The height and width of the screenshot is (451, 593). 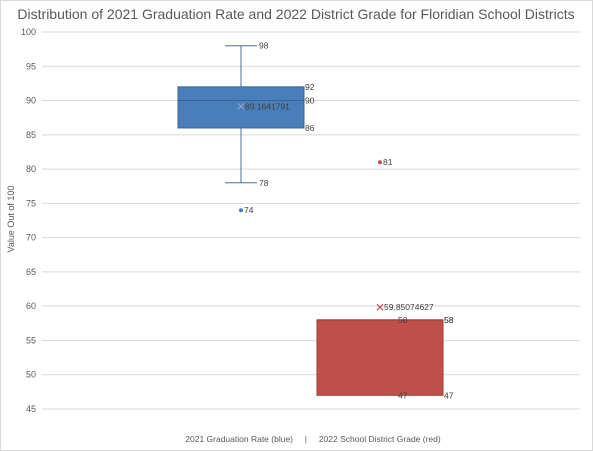 What do you see at coordinates (28, 32) in the screenshot?
I see `y-tick-label: 100` at bounding box center [28, 32].